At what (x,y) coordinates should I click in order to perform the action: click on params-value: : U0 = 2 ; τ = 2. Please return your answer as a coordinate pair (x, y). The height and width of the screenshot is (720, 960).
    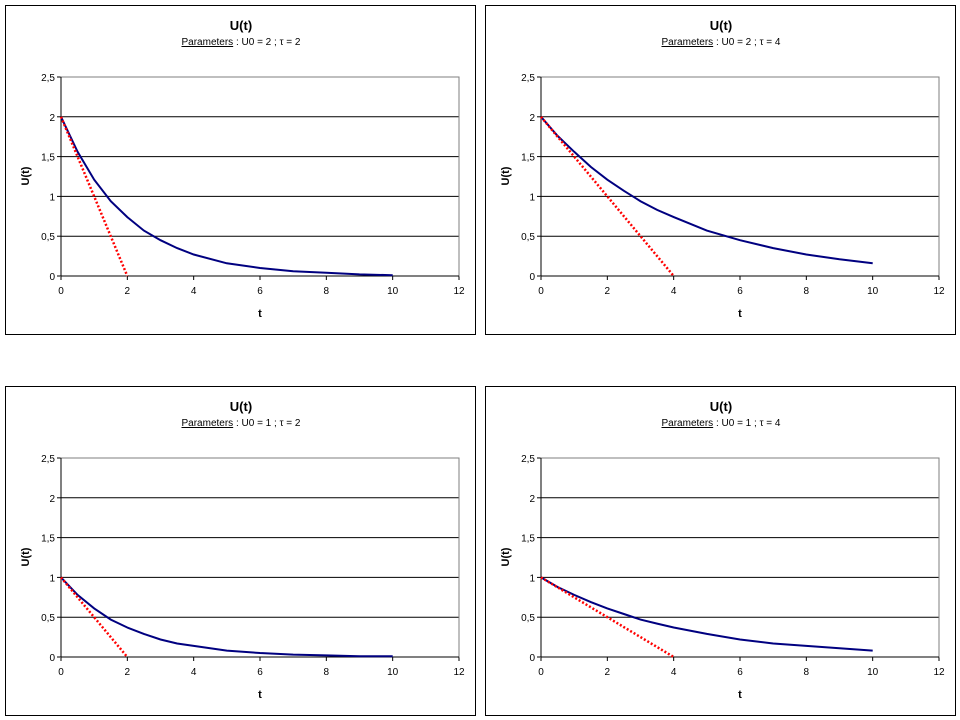
    Looking at the image, I should click on (267, 42).